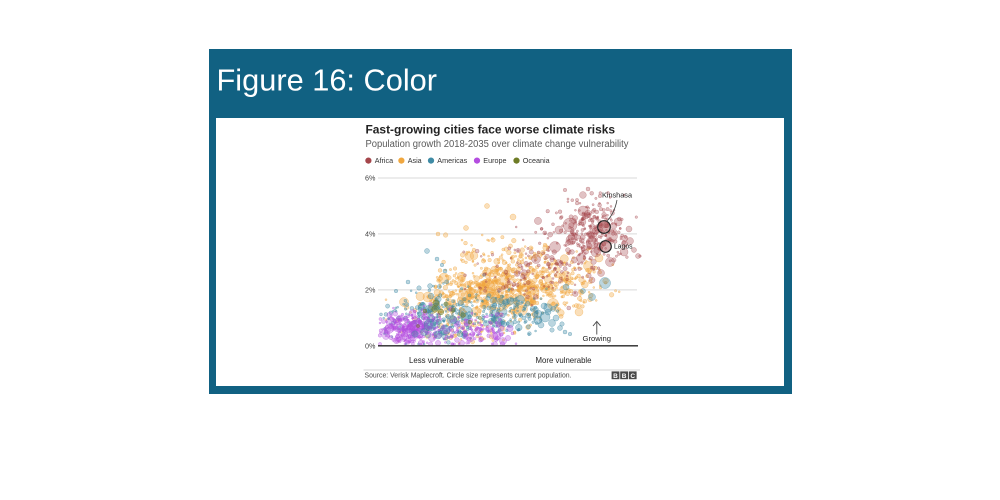  I want to click on svg-text: 4%, so click(370, 234).